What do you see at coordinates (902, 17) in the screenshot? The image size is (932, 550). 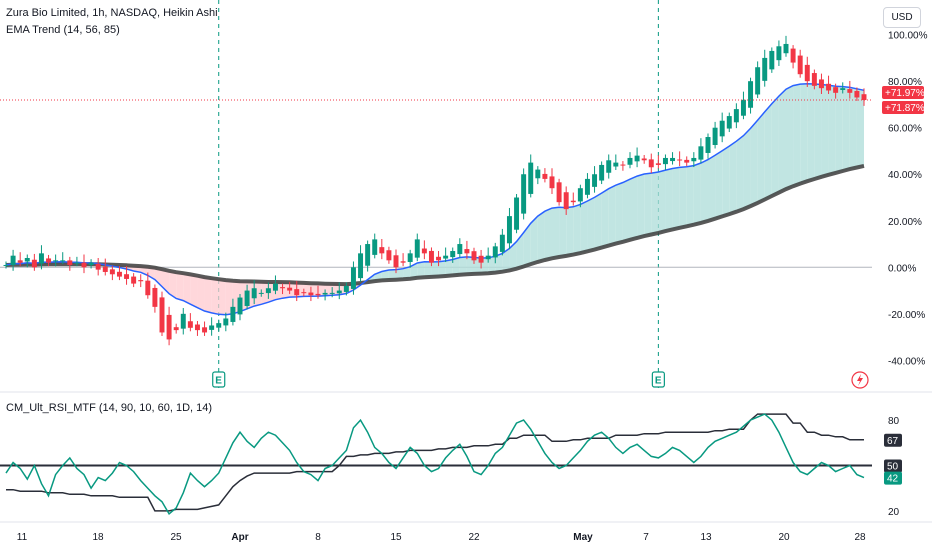 I see `currency-button: USD` at bounding box center [902, 17].